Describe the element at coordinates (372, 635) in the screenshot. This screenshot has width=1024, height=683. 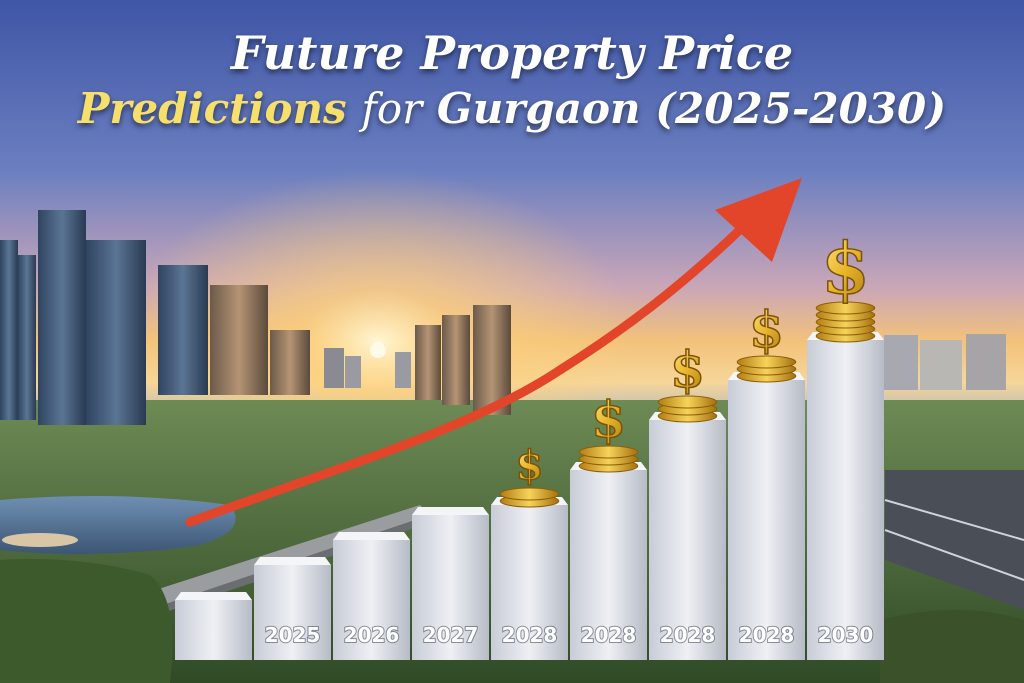
I see `bar-year-label: 2026` at that location.